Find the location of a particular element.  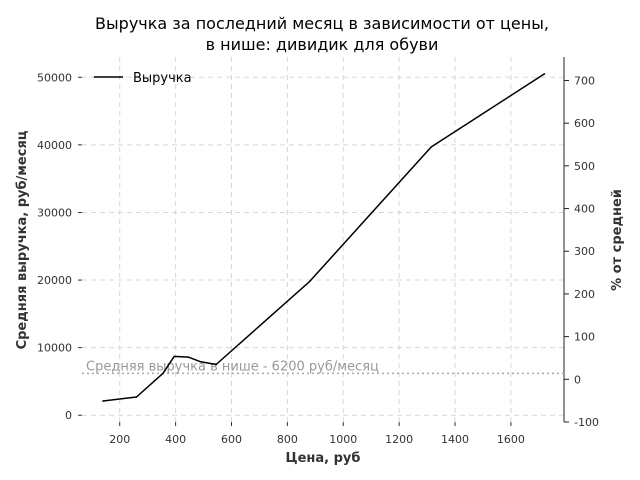

y-tick-label: 20000 is located at coordinates (54, 280).